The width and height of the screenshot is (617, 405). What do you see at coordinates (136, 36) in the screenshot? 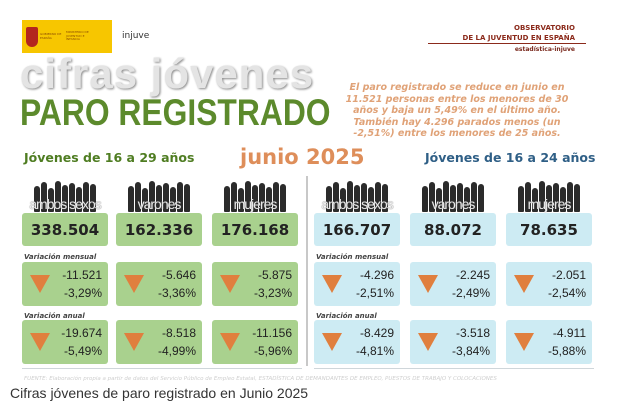
I see `injuve-logo: injuve` at bounding box center [136, 36].